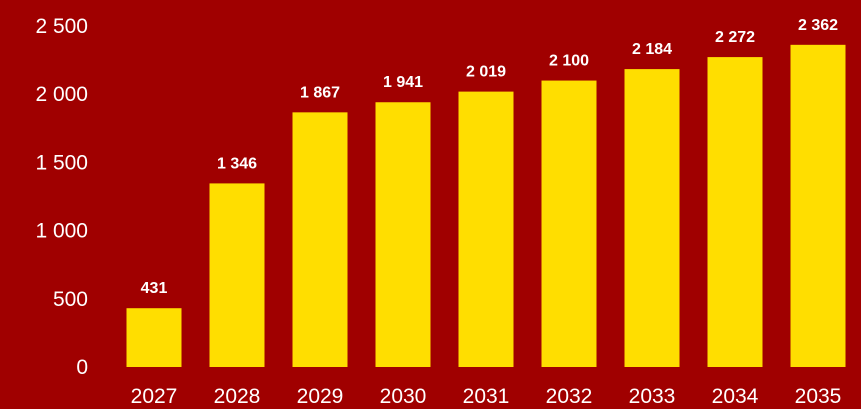 The height and width of the screenshot is (409, 861). Describe the element at coordinates (61, 197) in the screenshot. I see `y-axis: 0 500 1 000 1 500 2 000 2 500` at that location.